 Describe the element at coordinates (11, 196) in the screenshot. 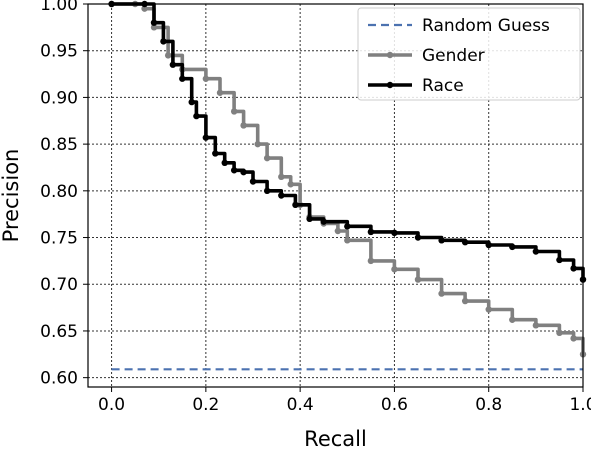

I see `y-axis-label: Precision` at that location.